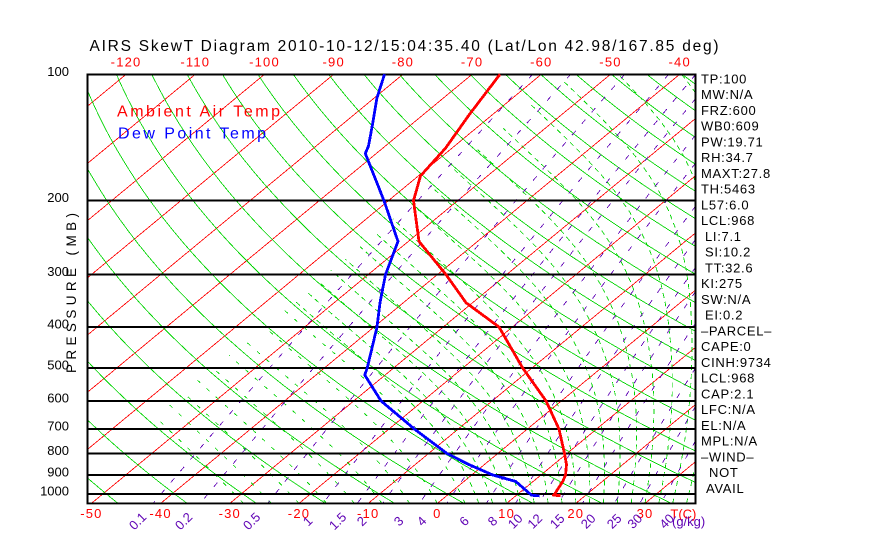 This screenshot has width=870, height=560. Describe the element at coordinates (736, 330) in the screenshot. I see `svg-text: –PARCEL–` at that location.